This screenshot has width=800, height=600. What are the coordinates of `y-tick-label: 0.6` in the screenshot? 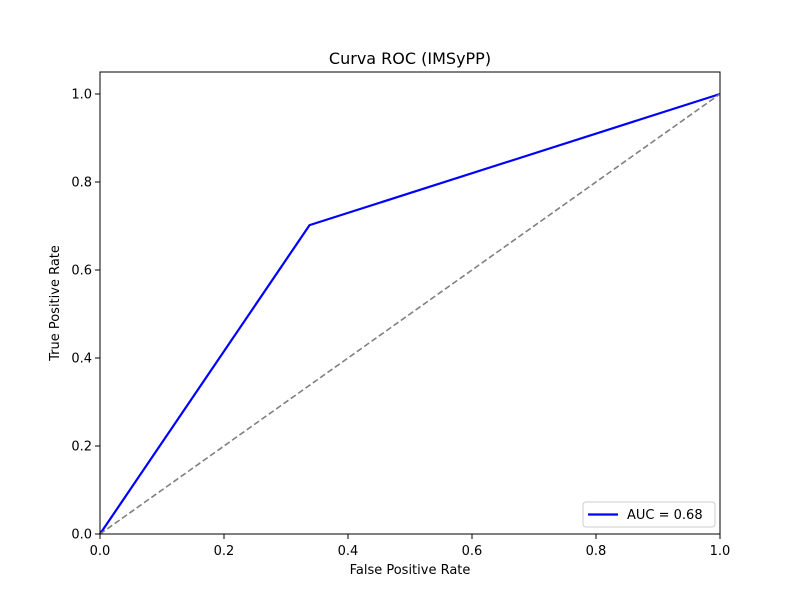 It's located at (81, 271).